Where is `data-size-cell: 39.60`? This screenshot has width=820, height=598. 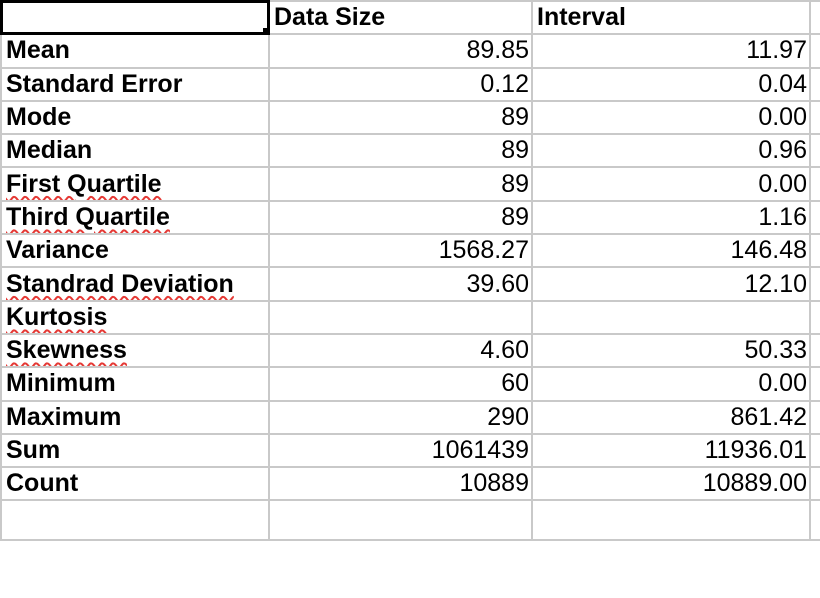 data-size-cell: 39.60 is located at coordinates (400, 284).